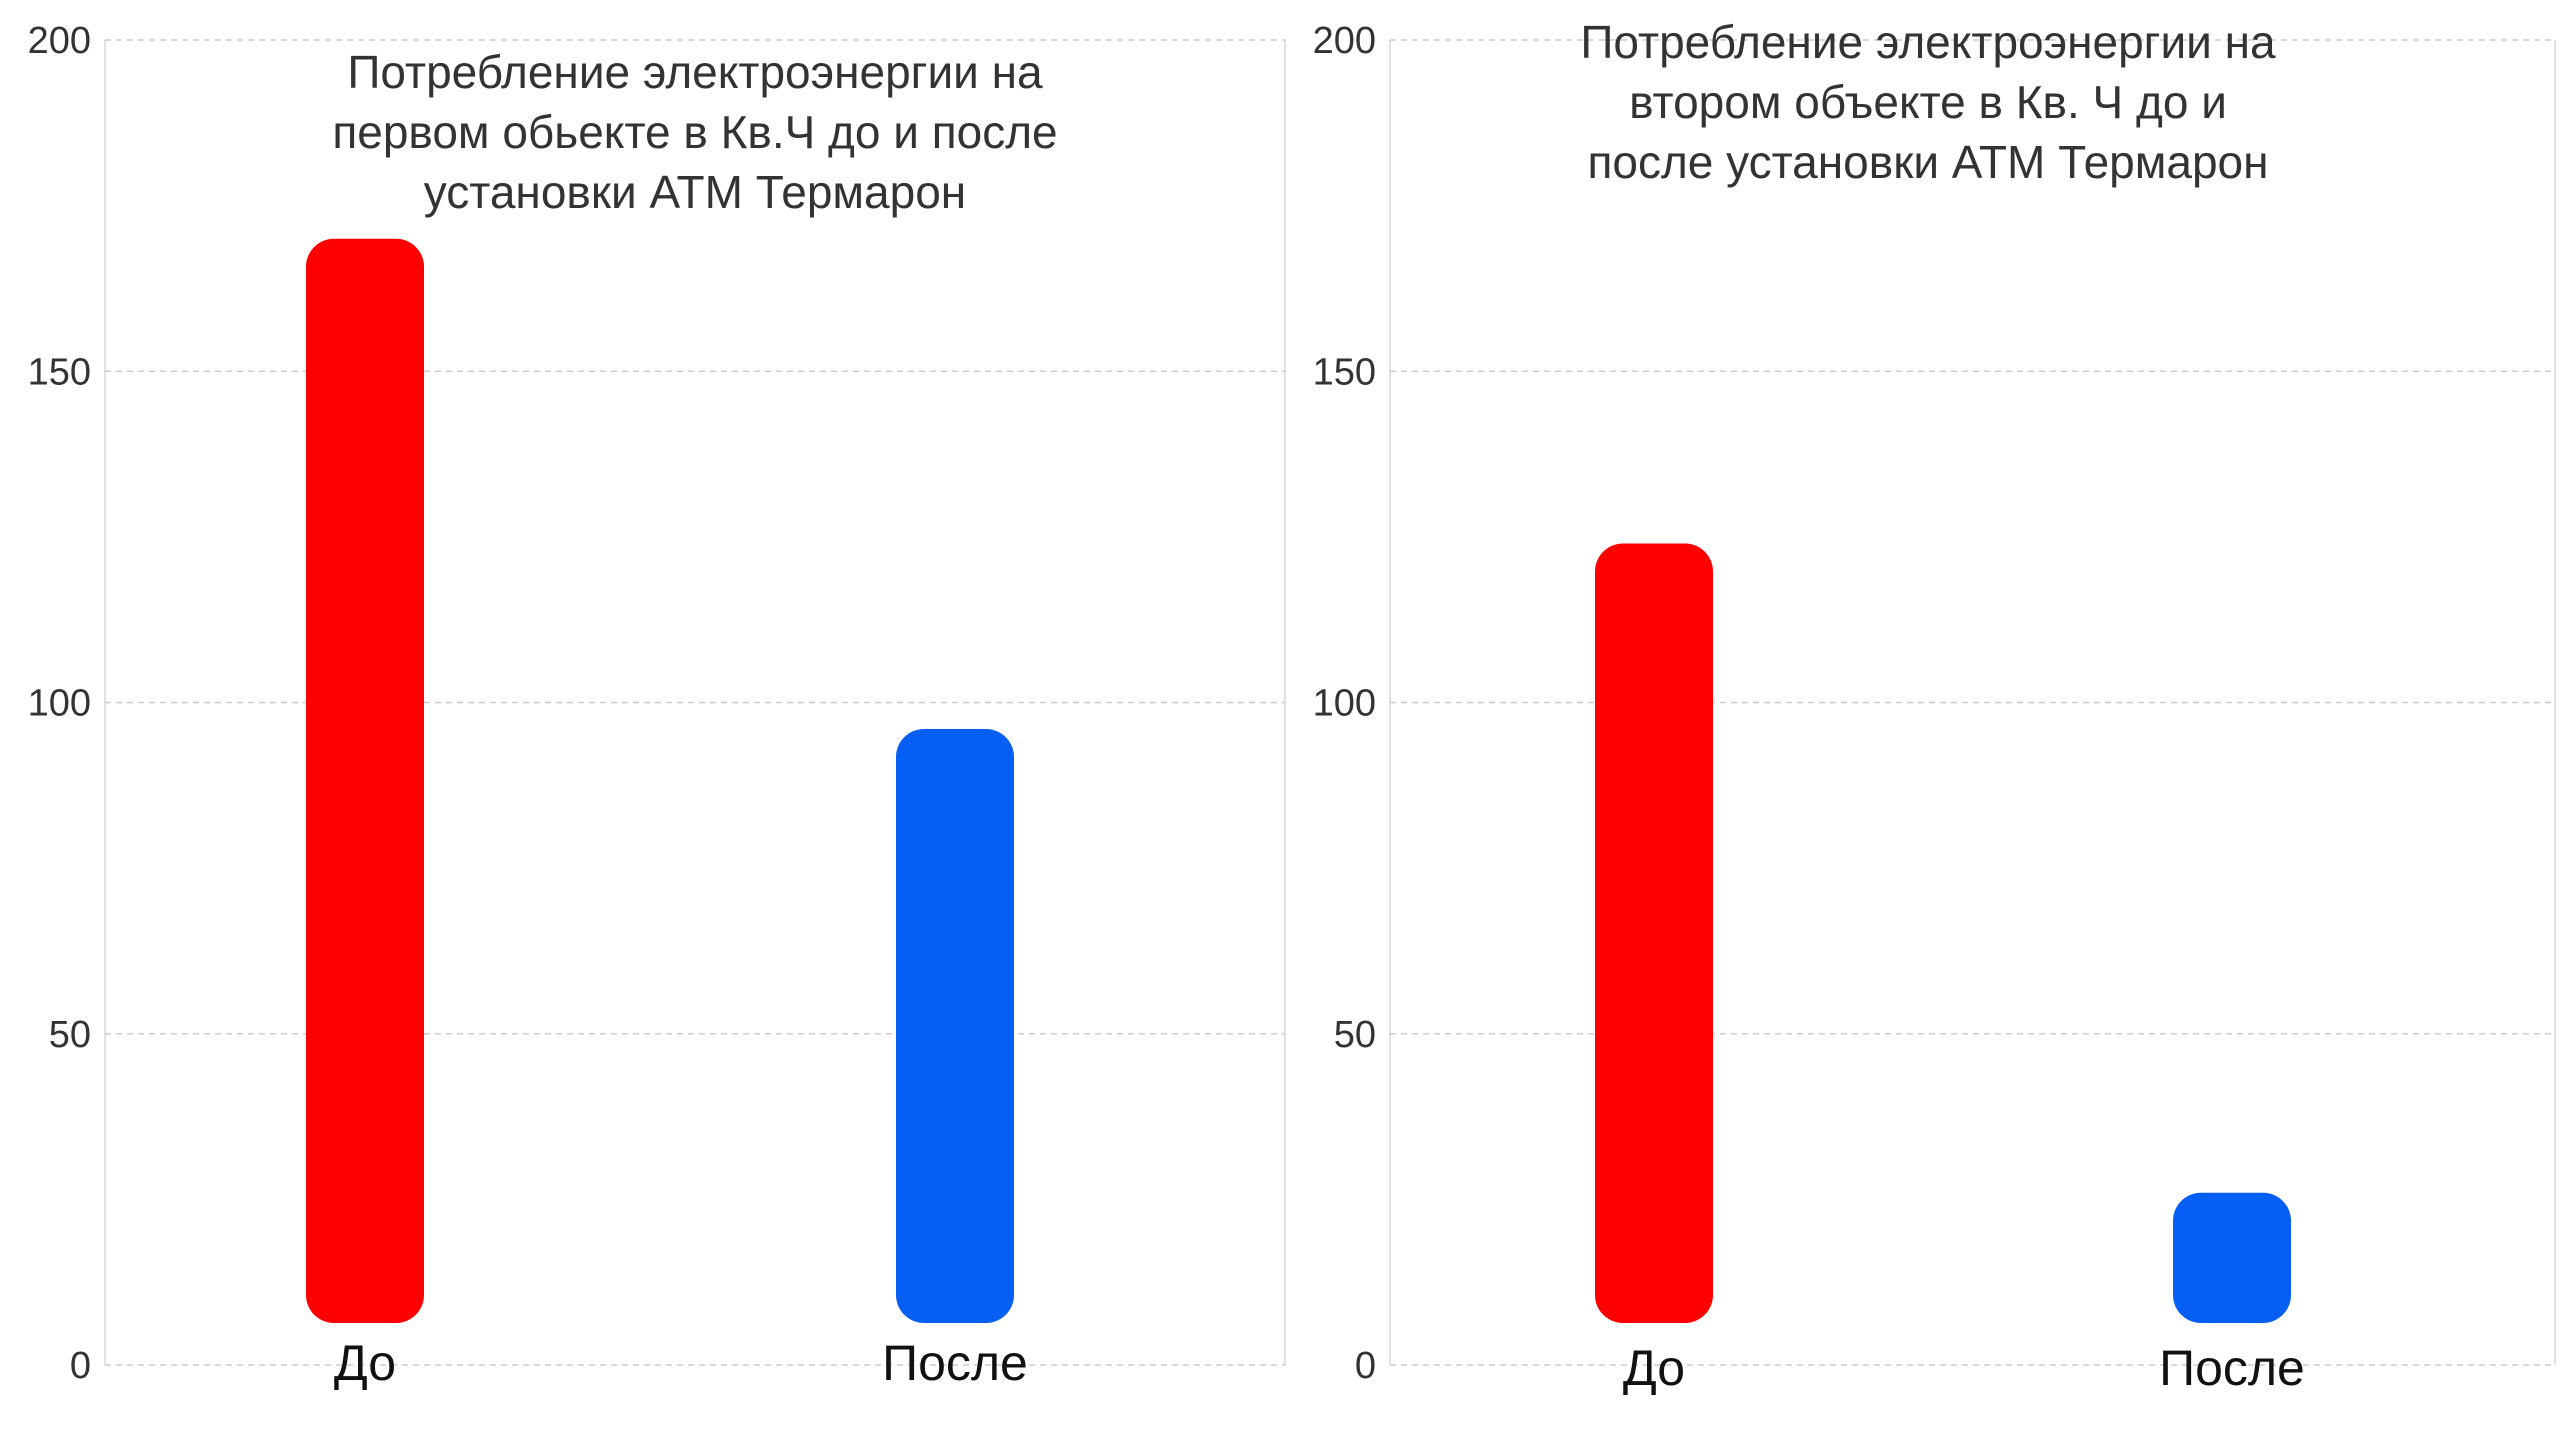  What do you see at coordinates (1928, 102) in the screenshot?
I see `chart-title-line: втором объекте в Кв. Ч до и` at bounding box center [1928, 102].